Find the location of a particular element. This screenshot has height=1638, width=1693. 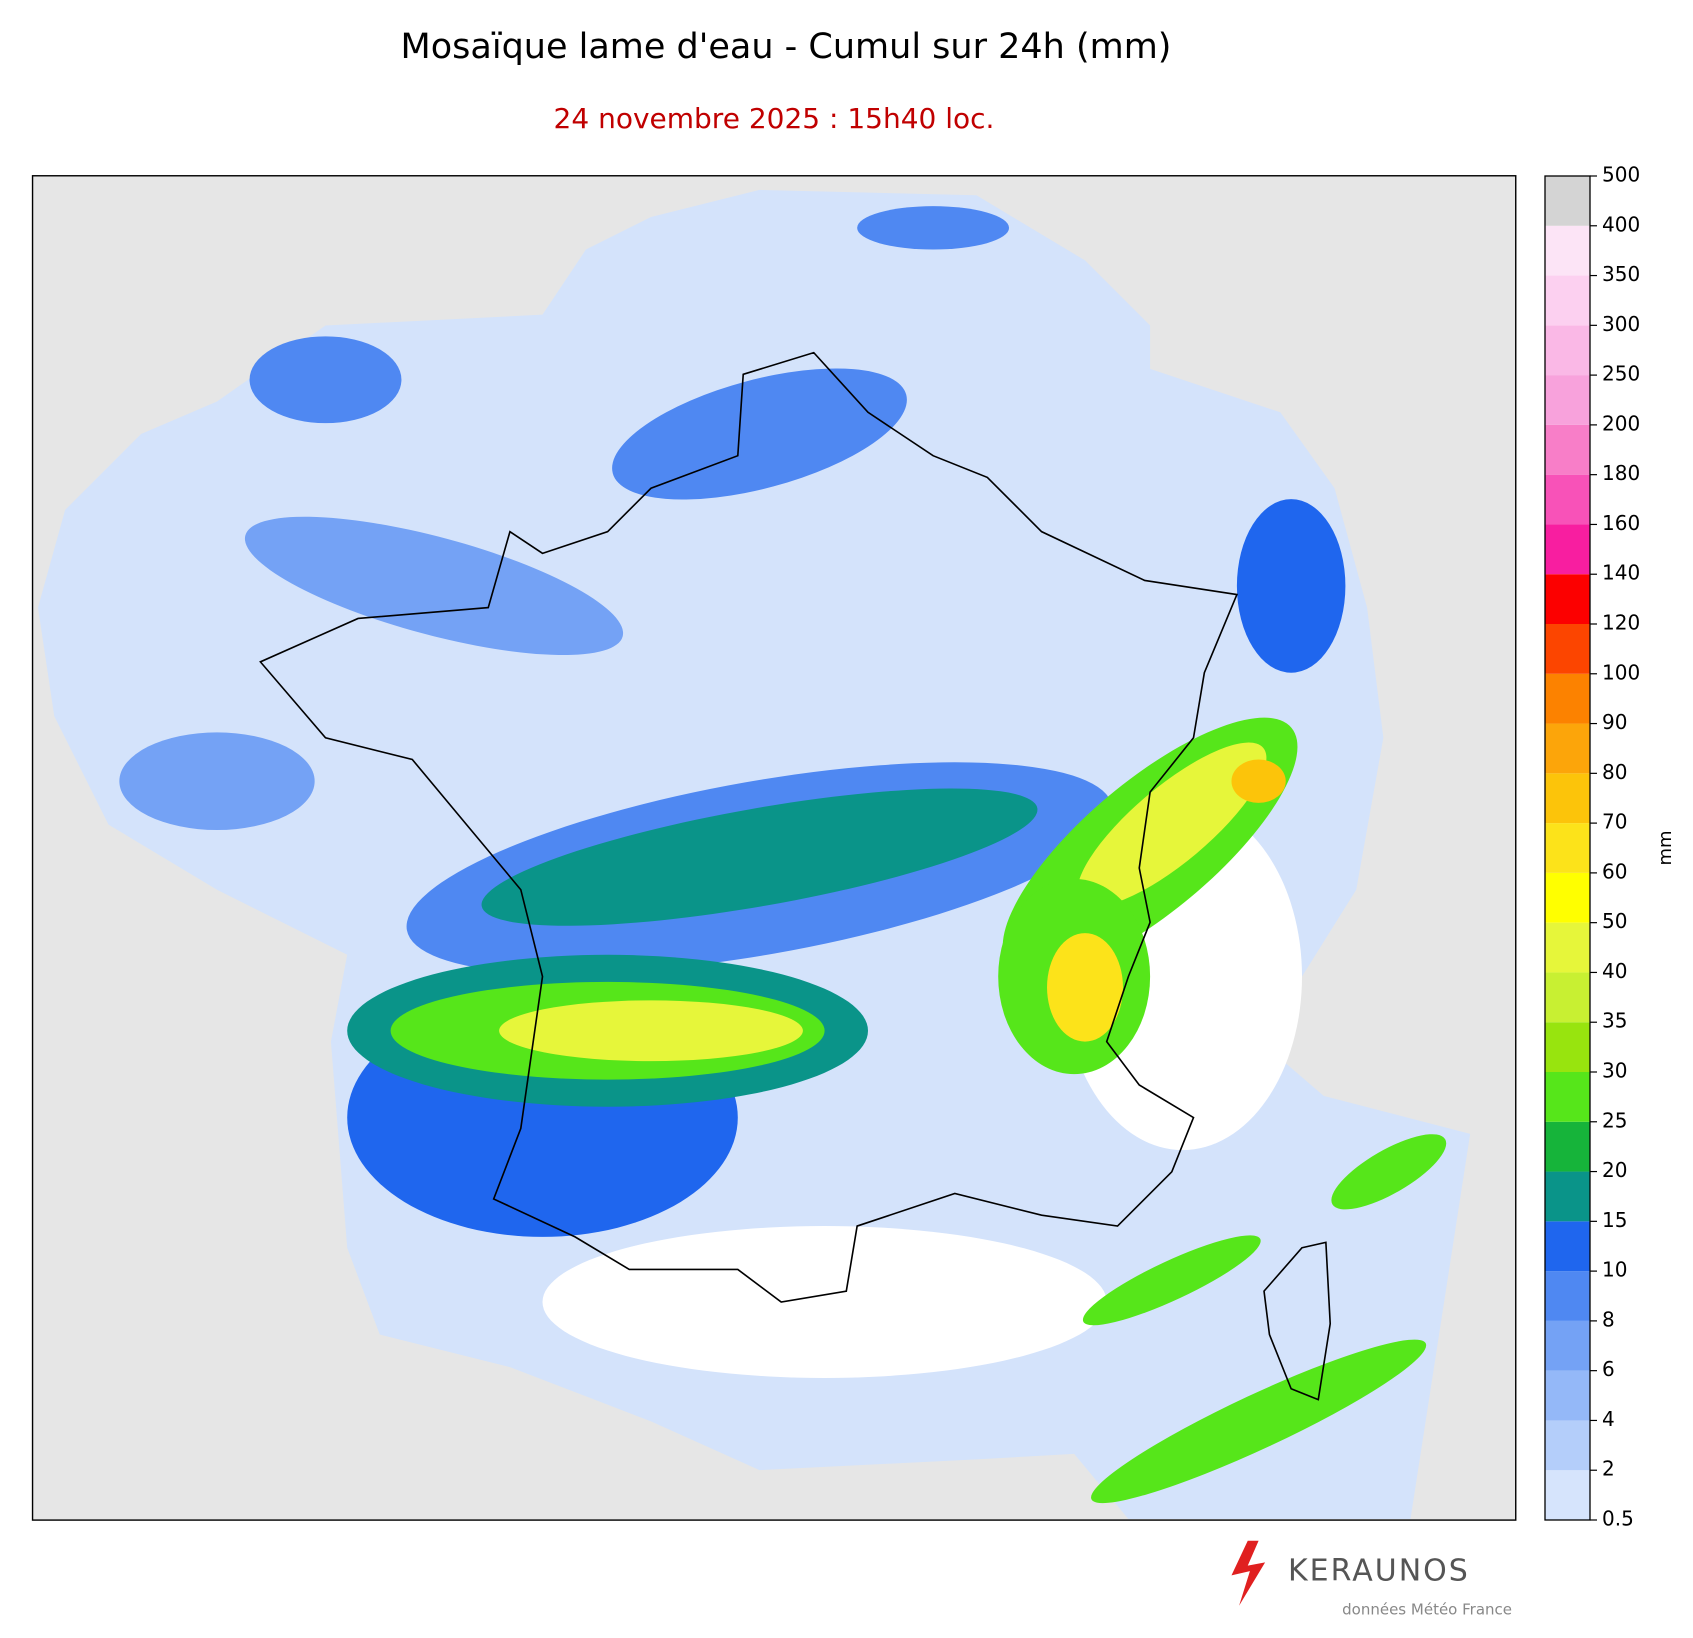

colorbar-tick-label: 300 is located at coordinates (1621, 324).